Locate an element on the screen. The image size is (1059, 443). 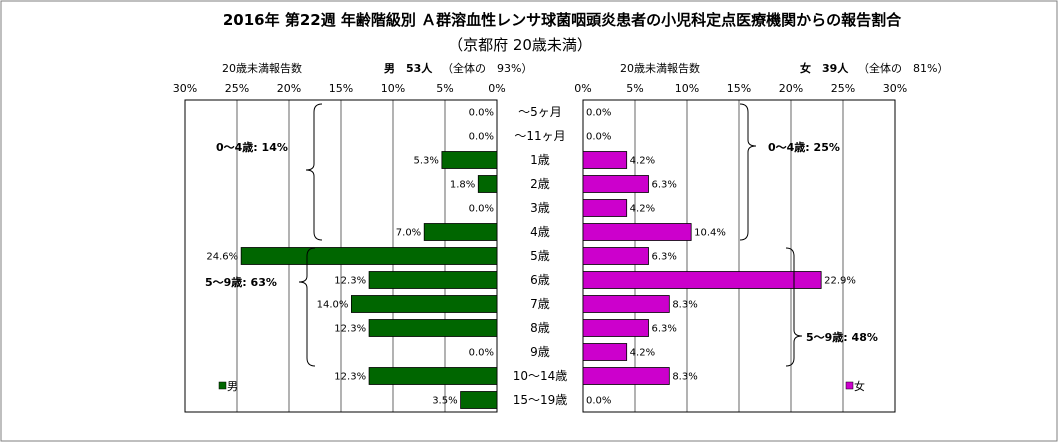
male-header-label: 20歳未満報告数 is located at coordinates (262, 68).